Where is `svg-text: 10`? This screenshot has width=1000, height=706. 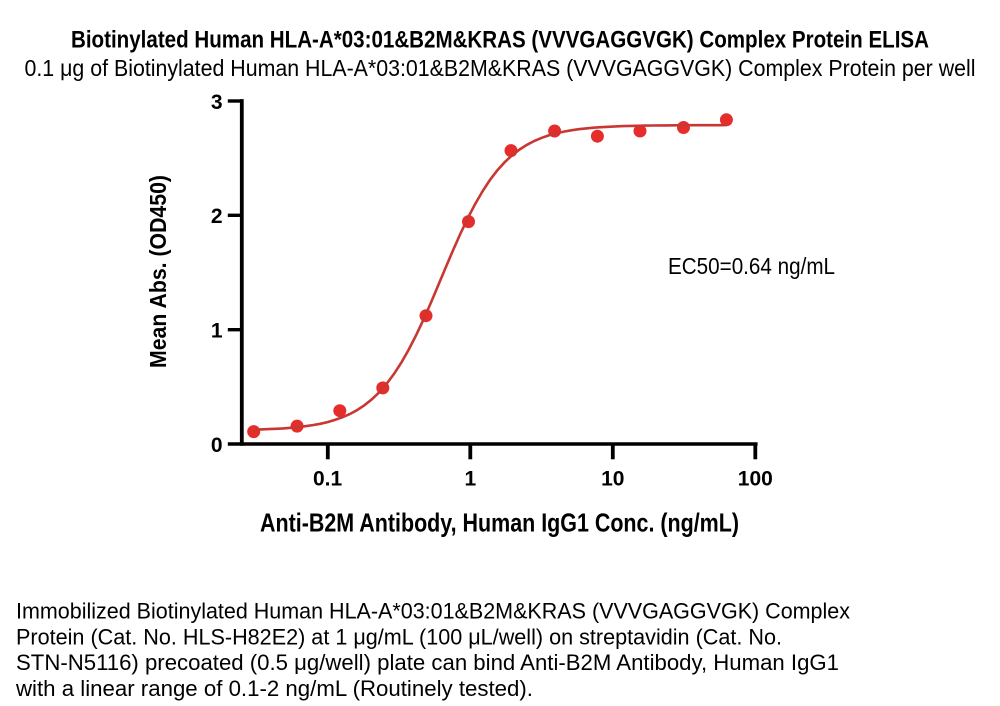
svg-text: 10 is located at coordinates (612, 478).